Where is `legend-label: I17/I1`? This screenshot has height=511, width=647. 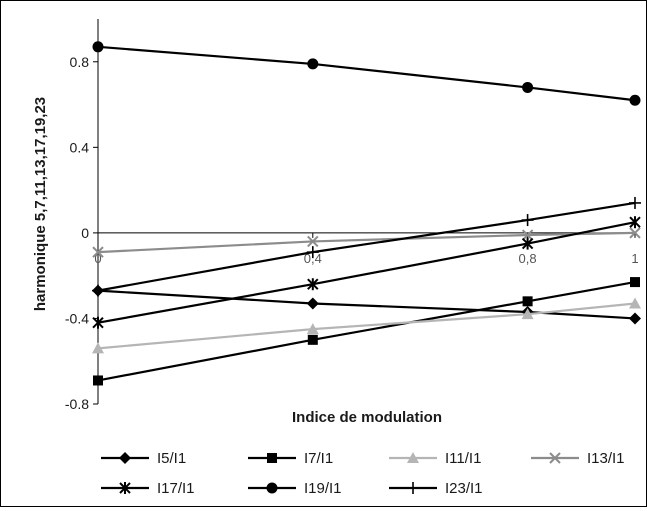 legend-label: I17/I1 is located at coordinates (176, 488).